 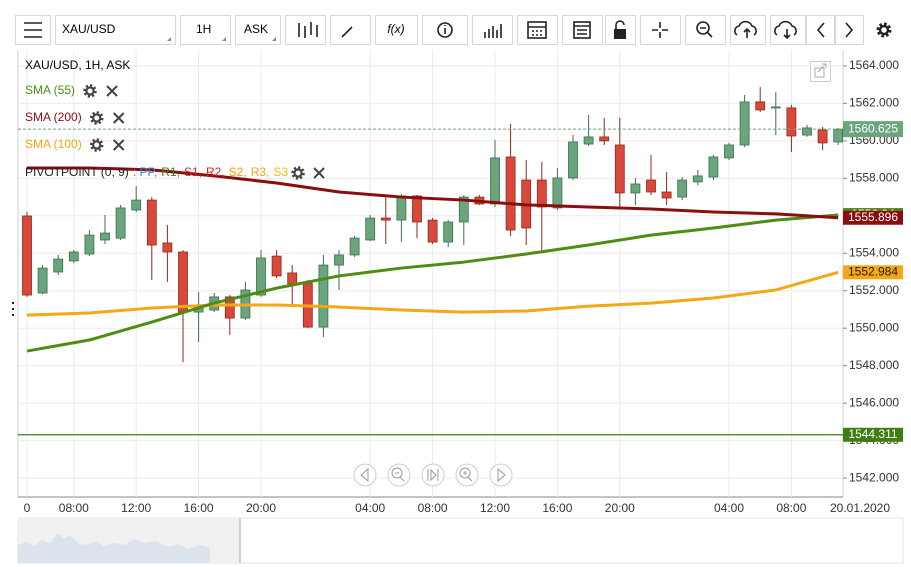 What do you see at coordinates (660, 30) in the screenshot?
I see `crosshair-button` at bounding box center [660, 30].